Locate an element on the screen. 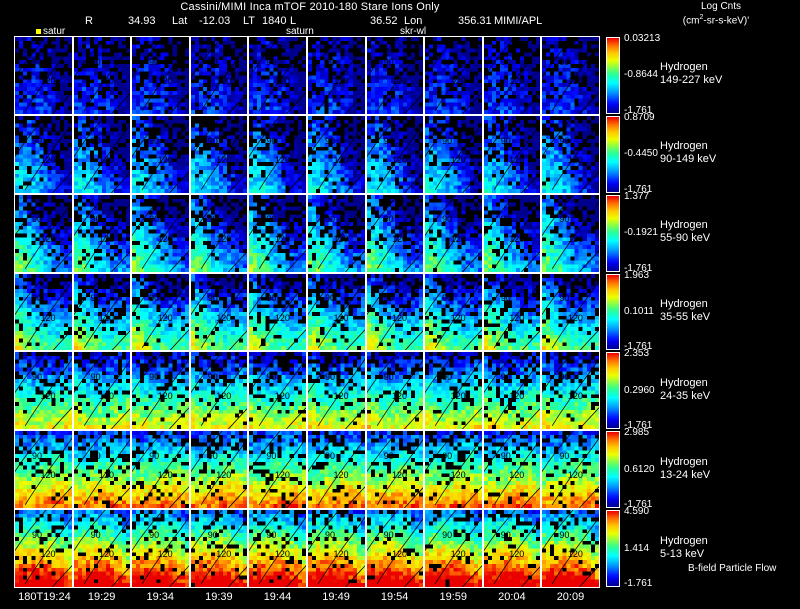 This screenshot has width=800, height=609. energy-range-label: 55-90 keV is located at coordinates (685, 238).